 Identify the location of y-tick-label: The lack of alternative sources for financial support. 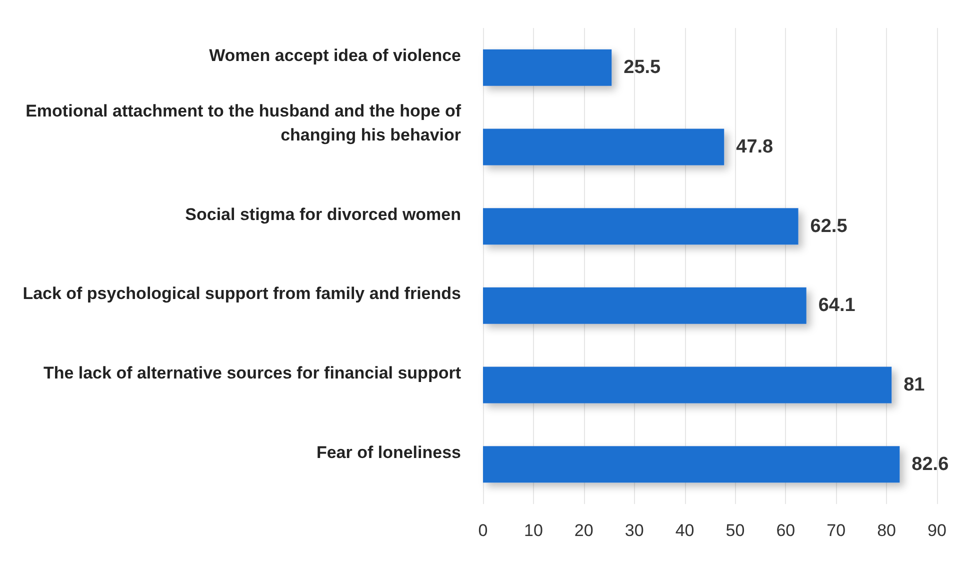
(252, 373).